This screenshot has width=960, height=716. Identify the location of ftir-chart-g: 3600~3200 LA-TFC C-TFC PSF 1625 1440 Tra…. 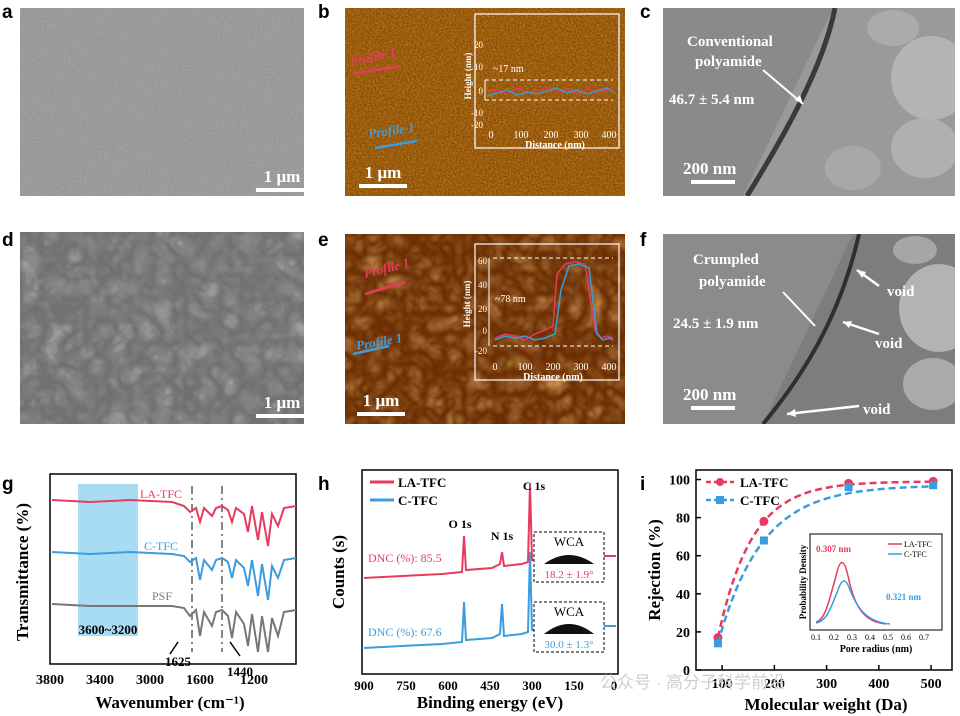
(155, 592).